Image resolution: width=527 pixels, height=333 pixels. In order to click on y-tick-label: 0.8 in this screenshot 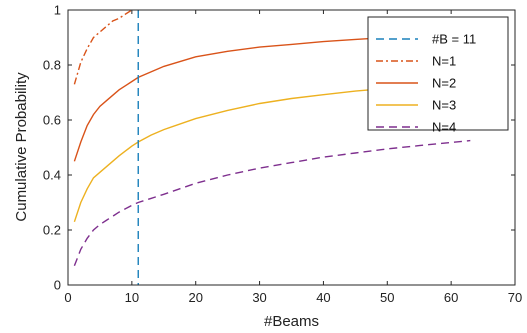, I will do `click(52, 65)`.